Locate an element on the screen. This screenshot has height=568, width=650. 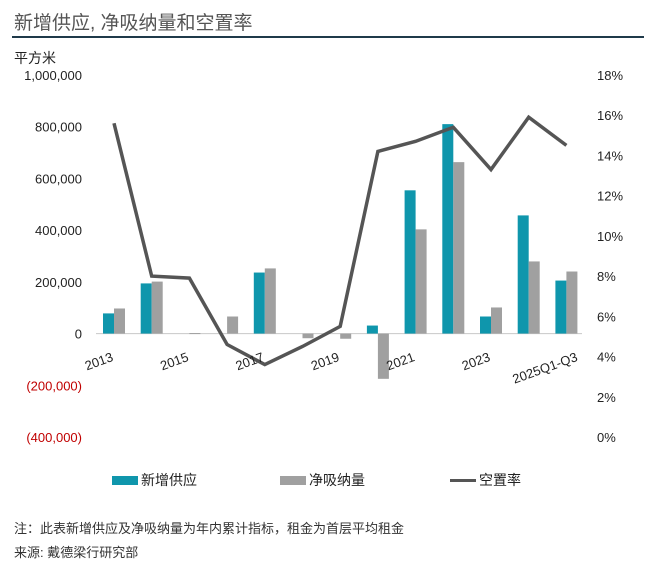
chart-title: 新增供应, 净吸纳量和空置率 is located at coordinates (133, 23).